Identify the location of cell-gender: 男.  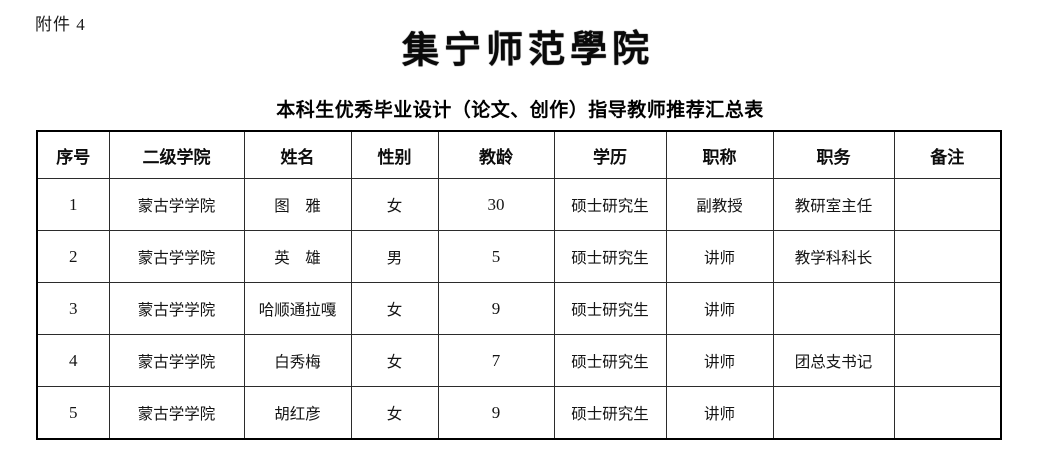
(394, 256).